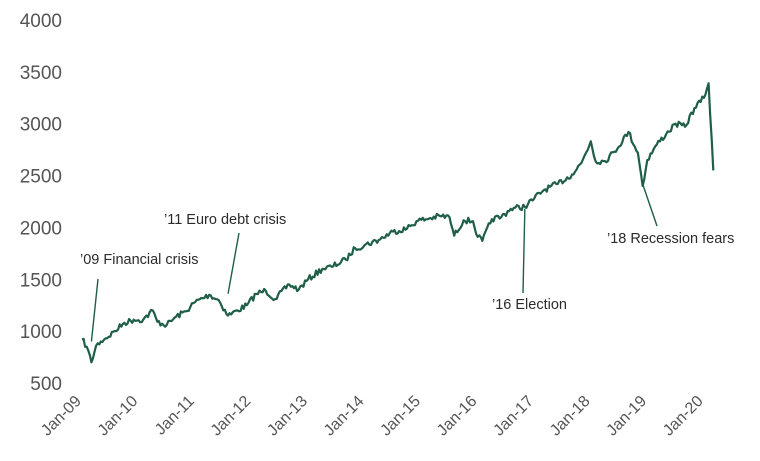  What do you see at coordinates (41, 203) in the screenshot?
I see `y-axis: 500 1000 1500 2000 2500 3000 3500 4000` at bounding box center [41, 203].